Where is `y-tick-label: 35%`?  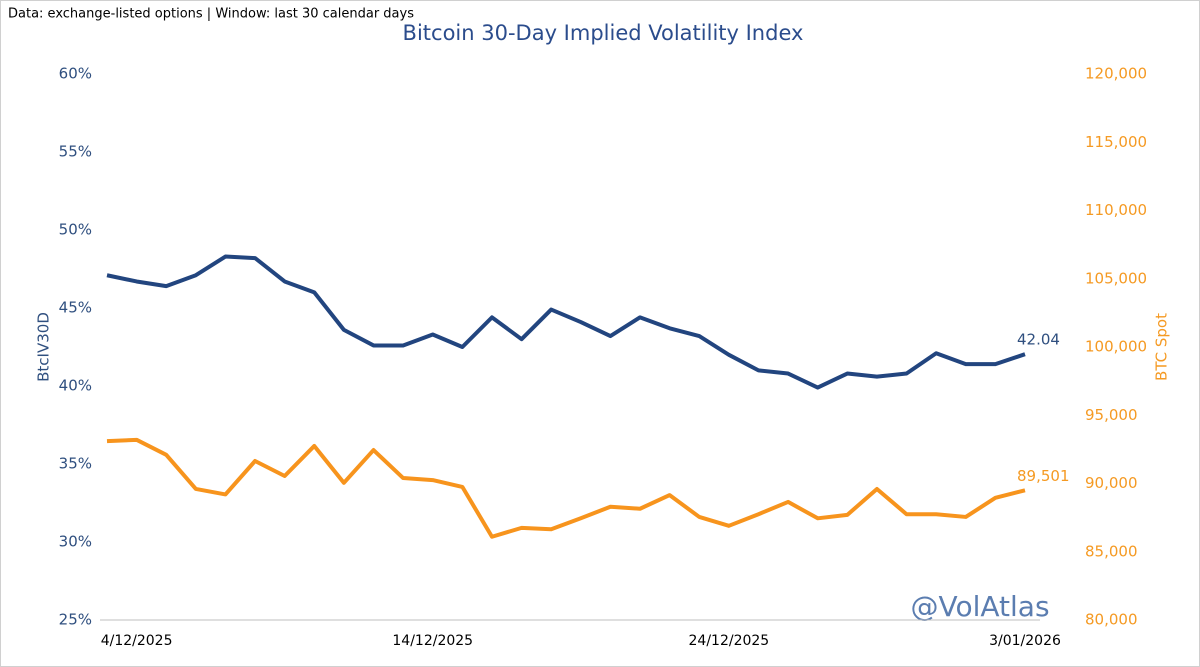
y-tick-label: 35% is located at coordinates (75, 464).